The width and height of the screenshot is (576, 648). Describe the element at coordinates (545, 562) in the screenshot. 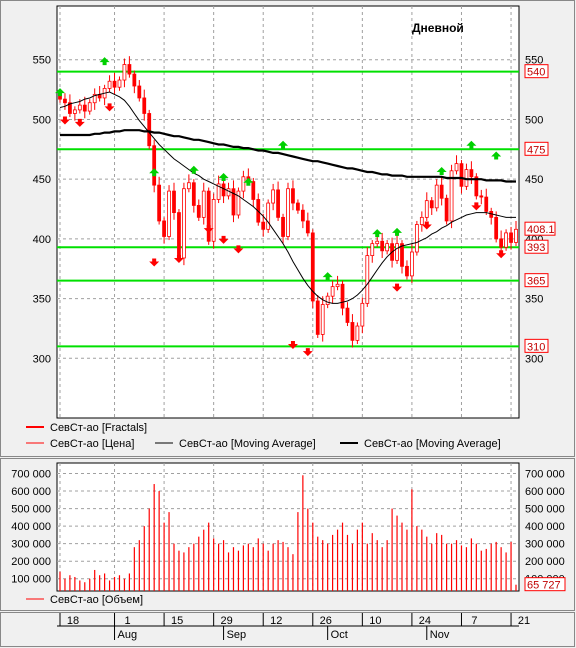

I see `volume-y-tick-label-right: 200 000` at that location.